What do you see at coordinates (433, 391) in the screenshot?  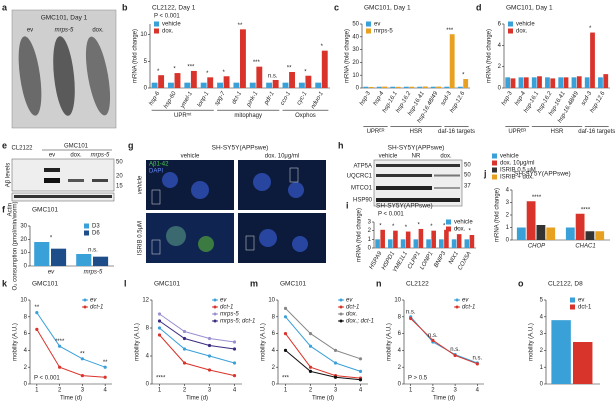 I see `x-tick-label: 2` at bounding box center [433, 391].